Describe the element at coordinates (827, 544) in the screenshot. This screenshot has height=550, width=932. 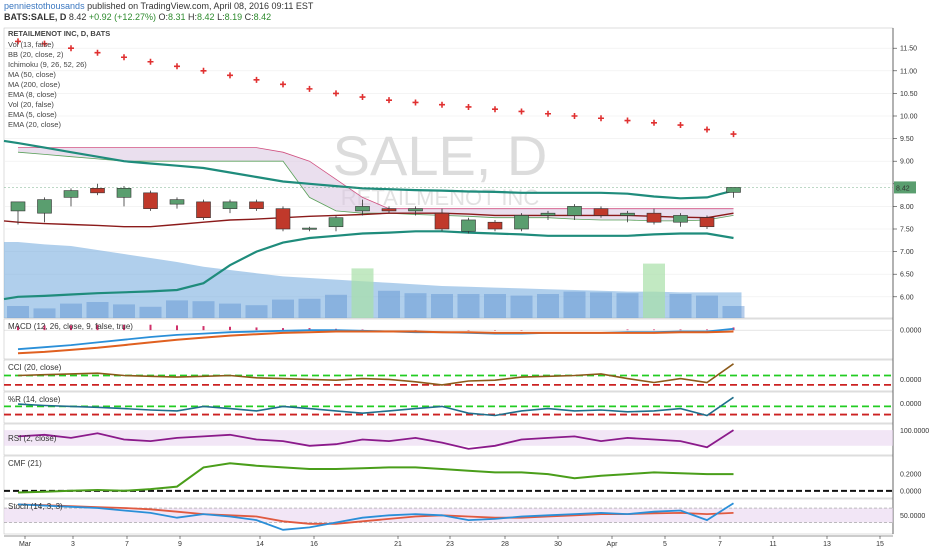
I see `x-tick-label: 13` at that location.